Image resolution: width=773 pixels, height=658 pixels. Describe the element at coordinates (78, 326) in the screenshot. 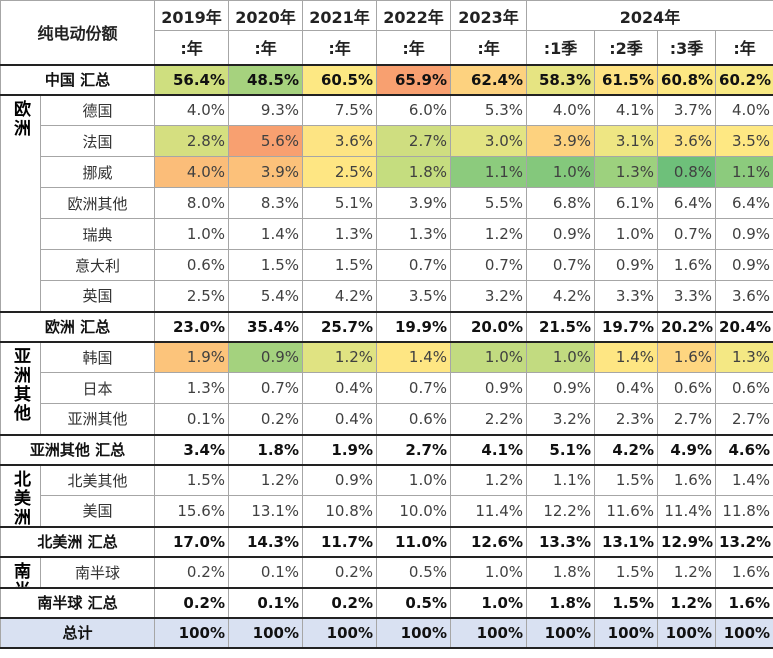

I see `total-label: 欧洲 汇总` at that location.